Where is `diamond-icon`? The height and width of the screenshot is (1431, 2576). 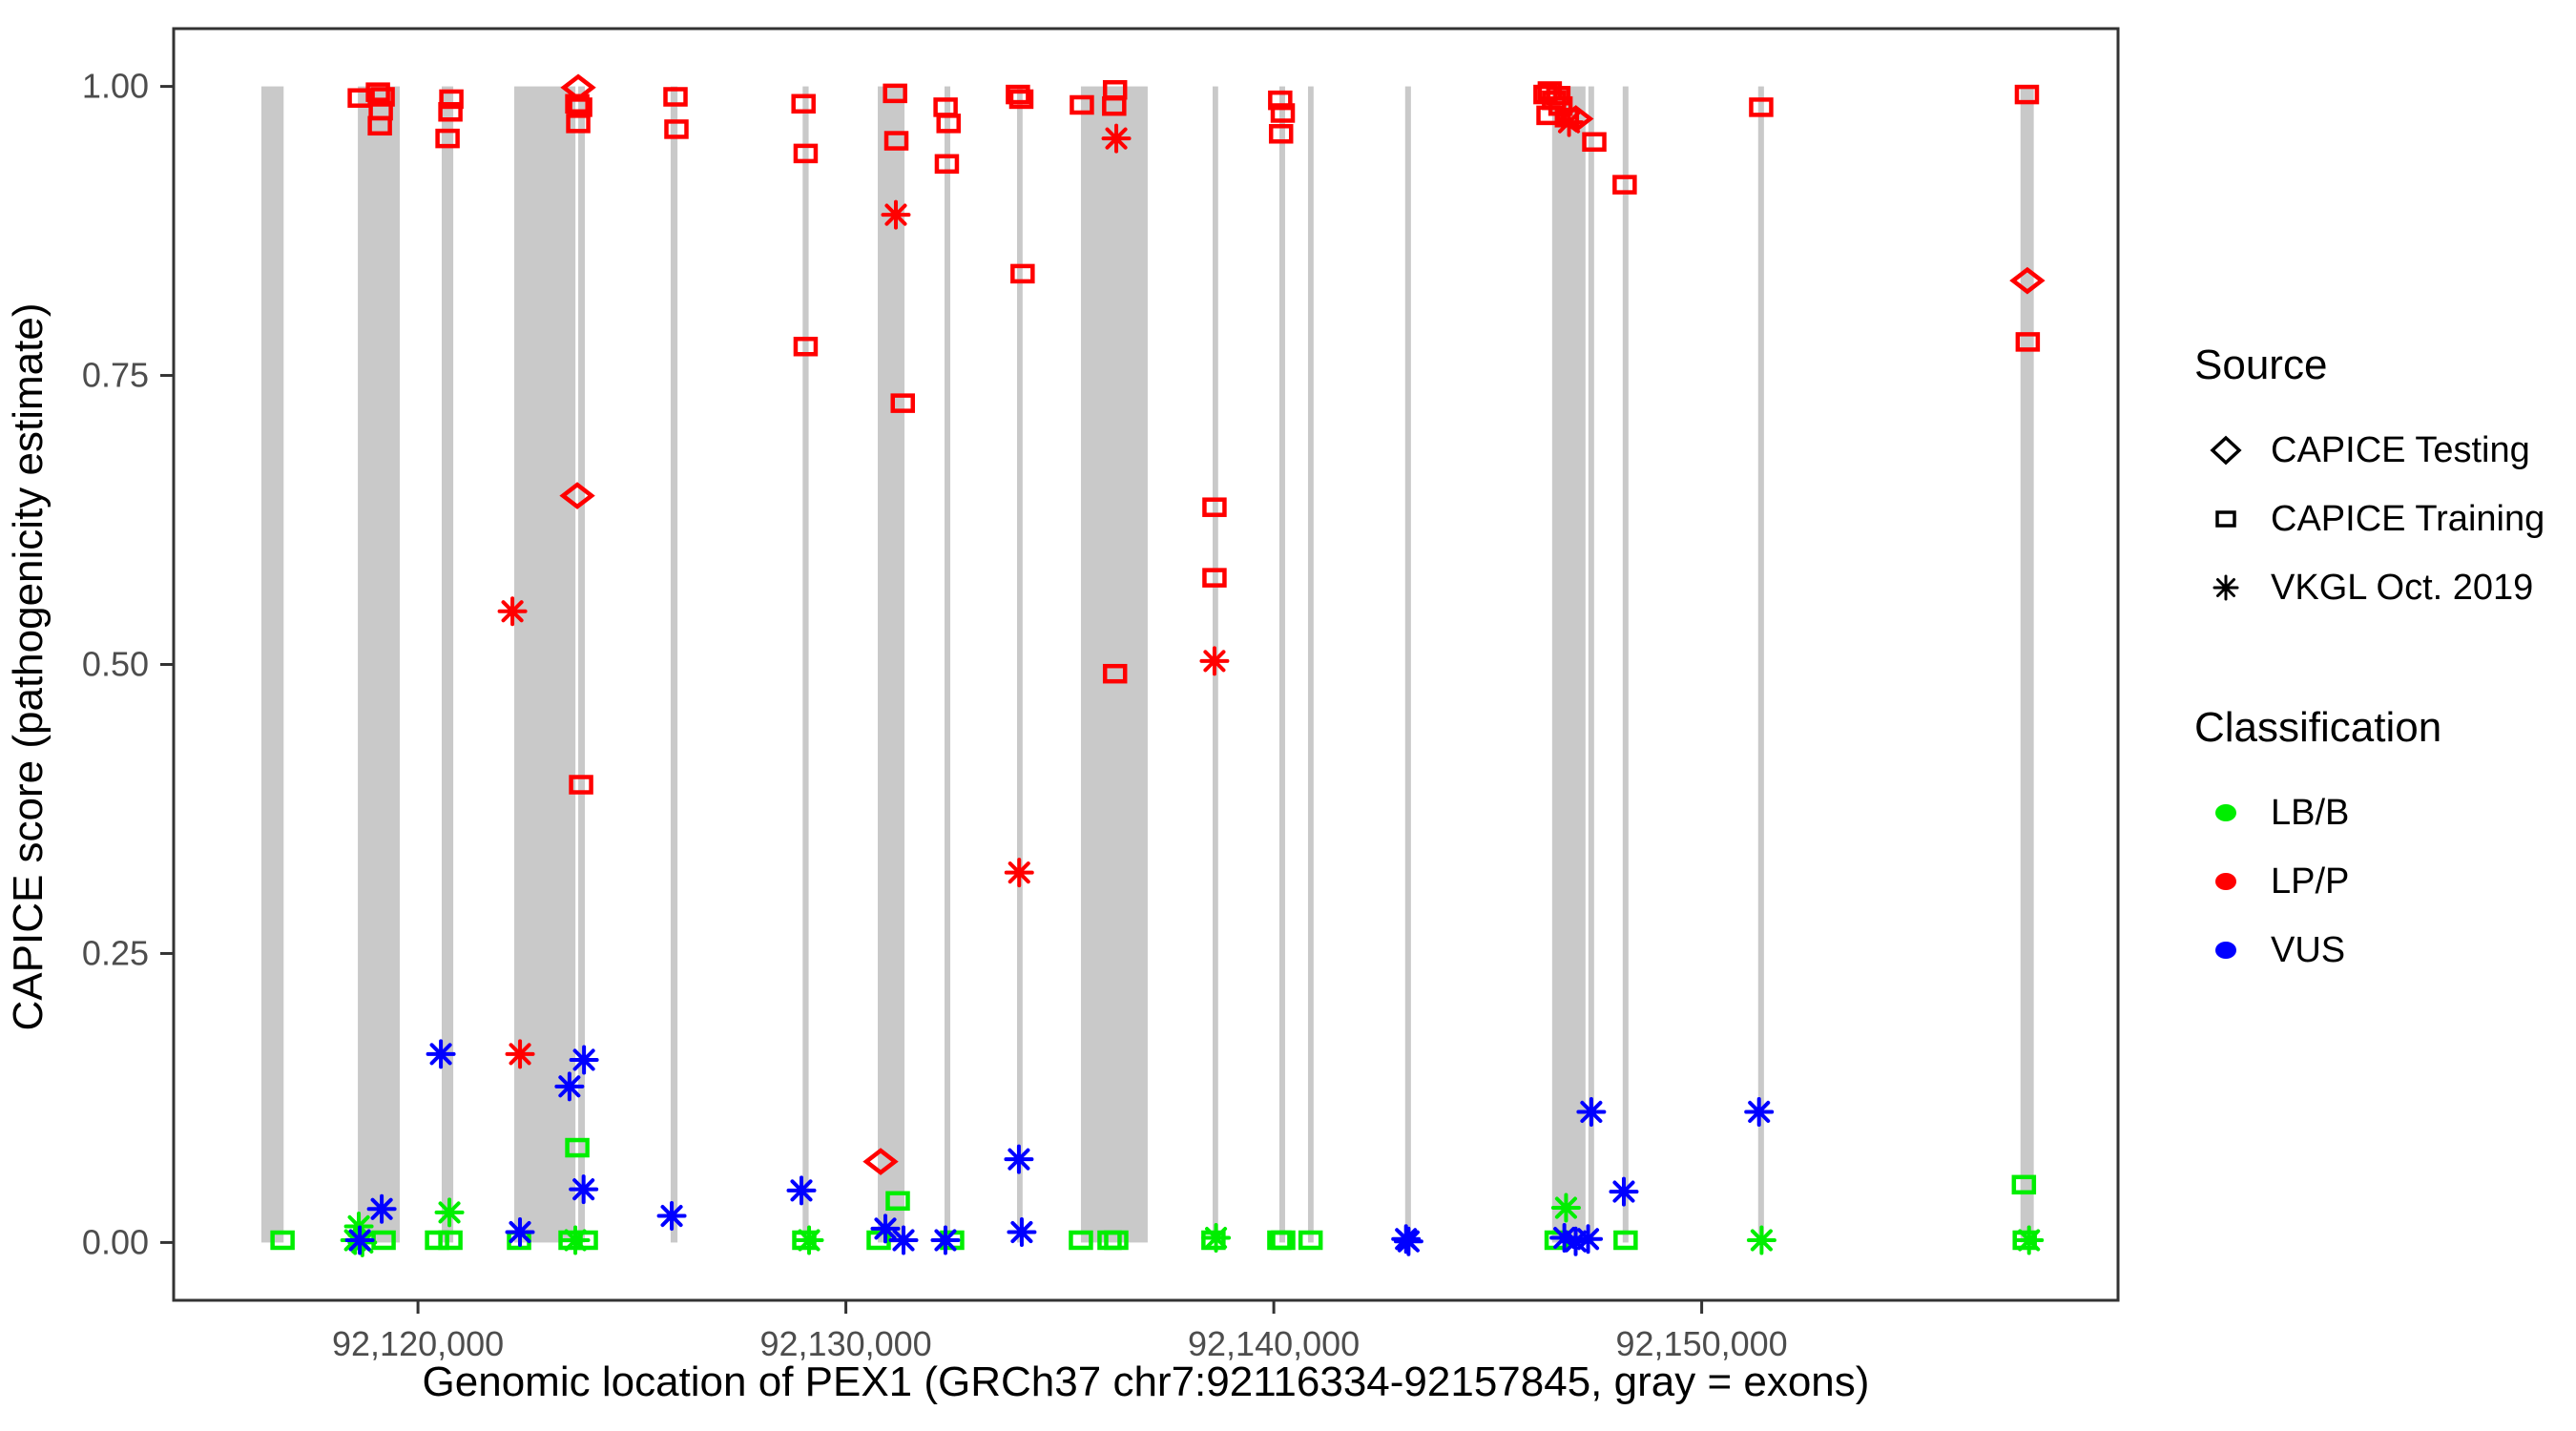 diamond-icon is located at coordinates (2225, 450).